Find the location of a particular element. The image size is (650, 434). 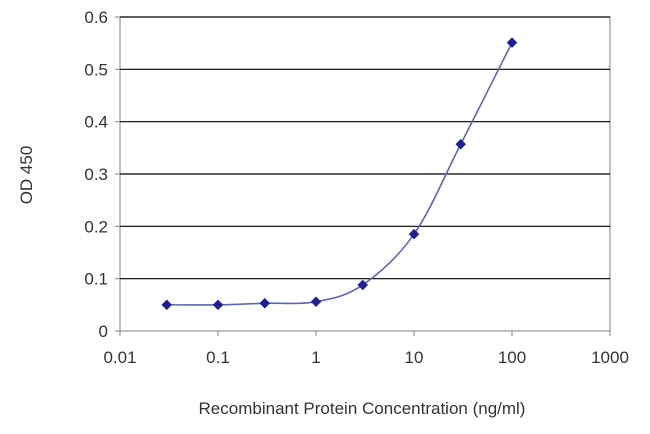

x-tick-label-4: 100 is located at coordinates (512, 357).